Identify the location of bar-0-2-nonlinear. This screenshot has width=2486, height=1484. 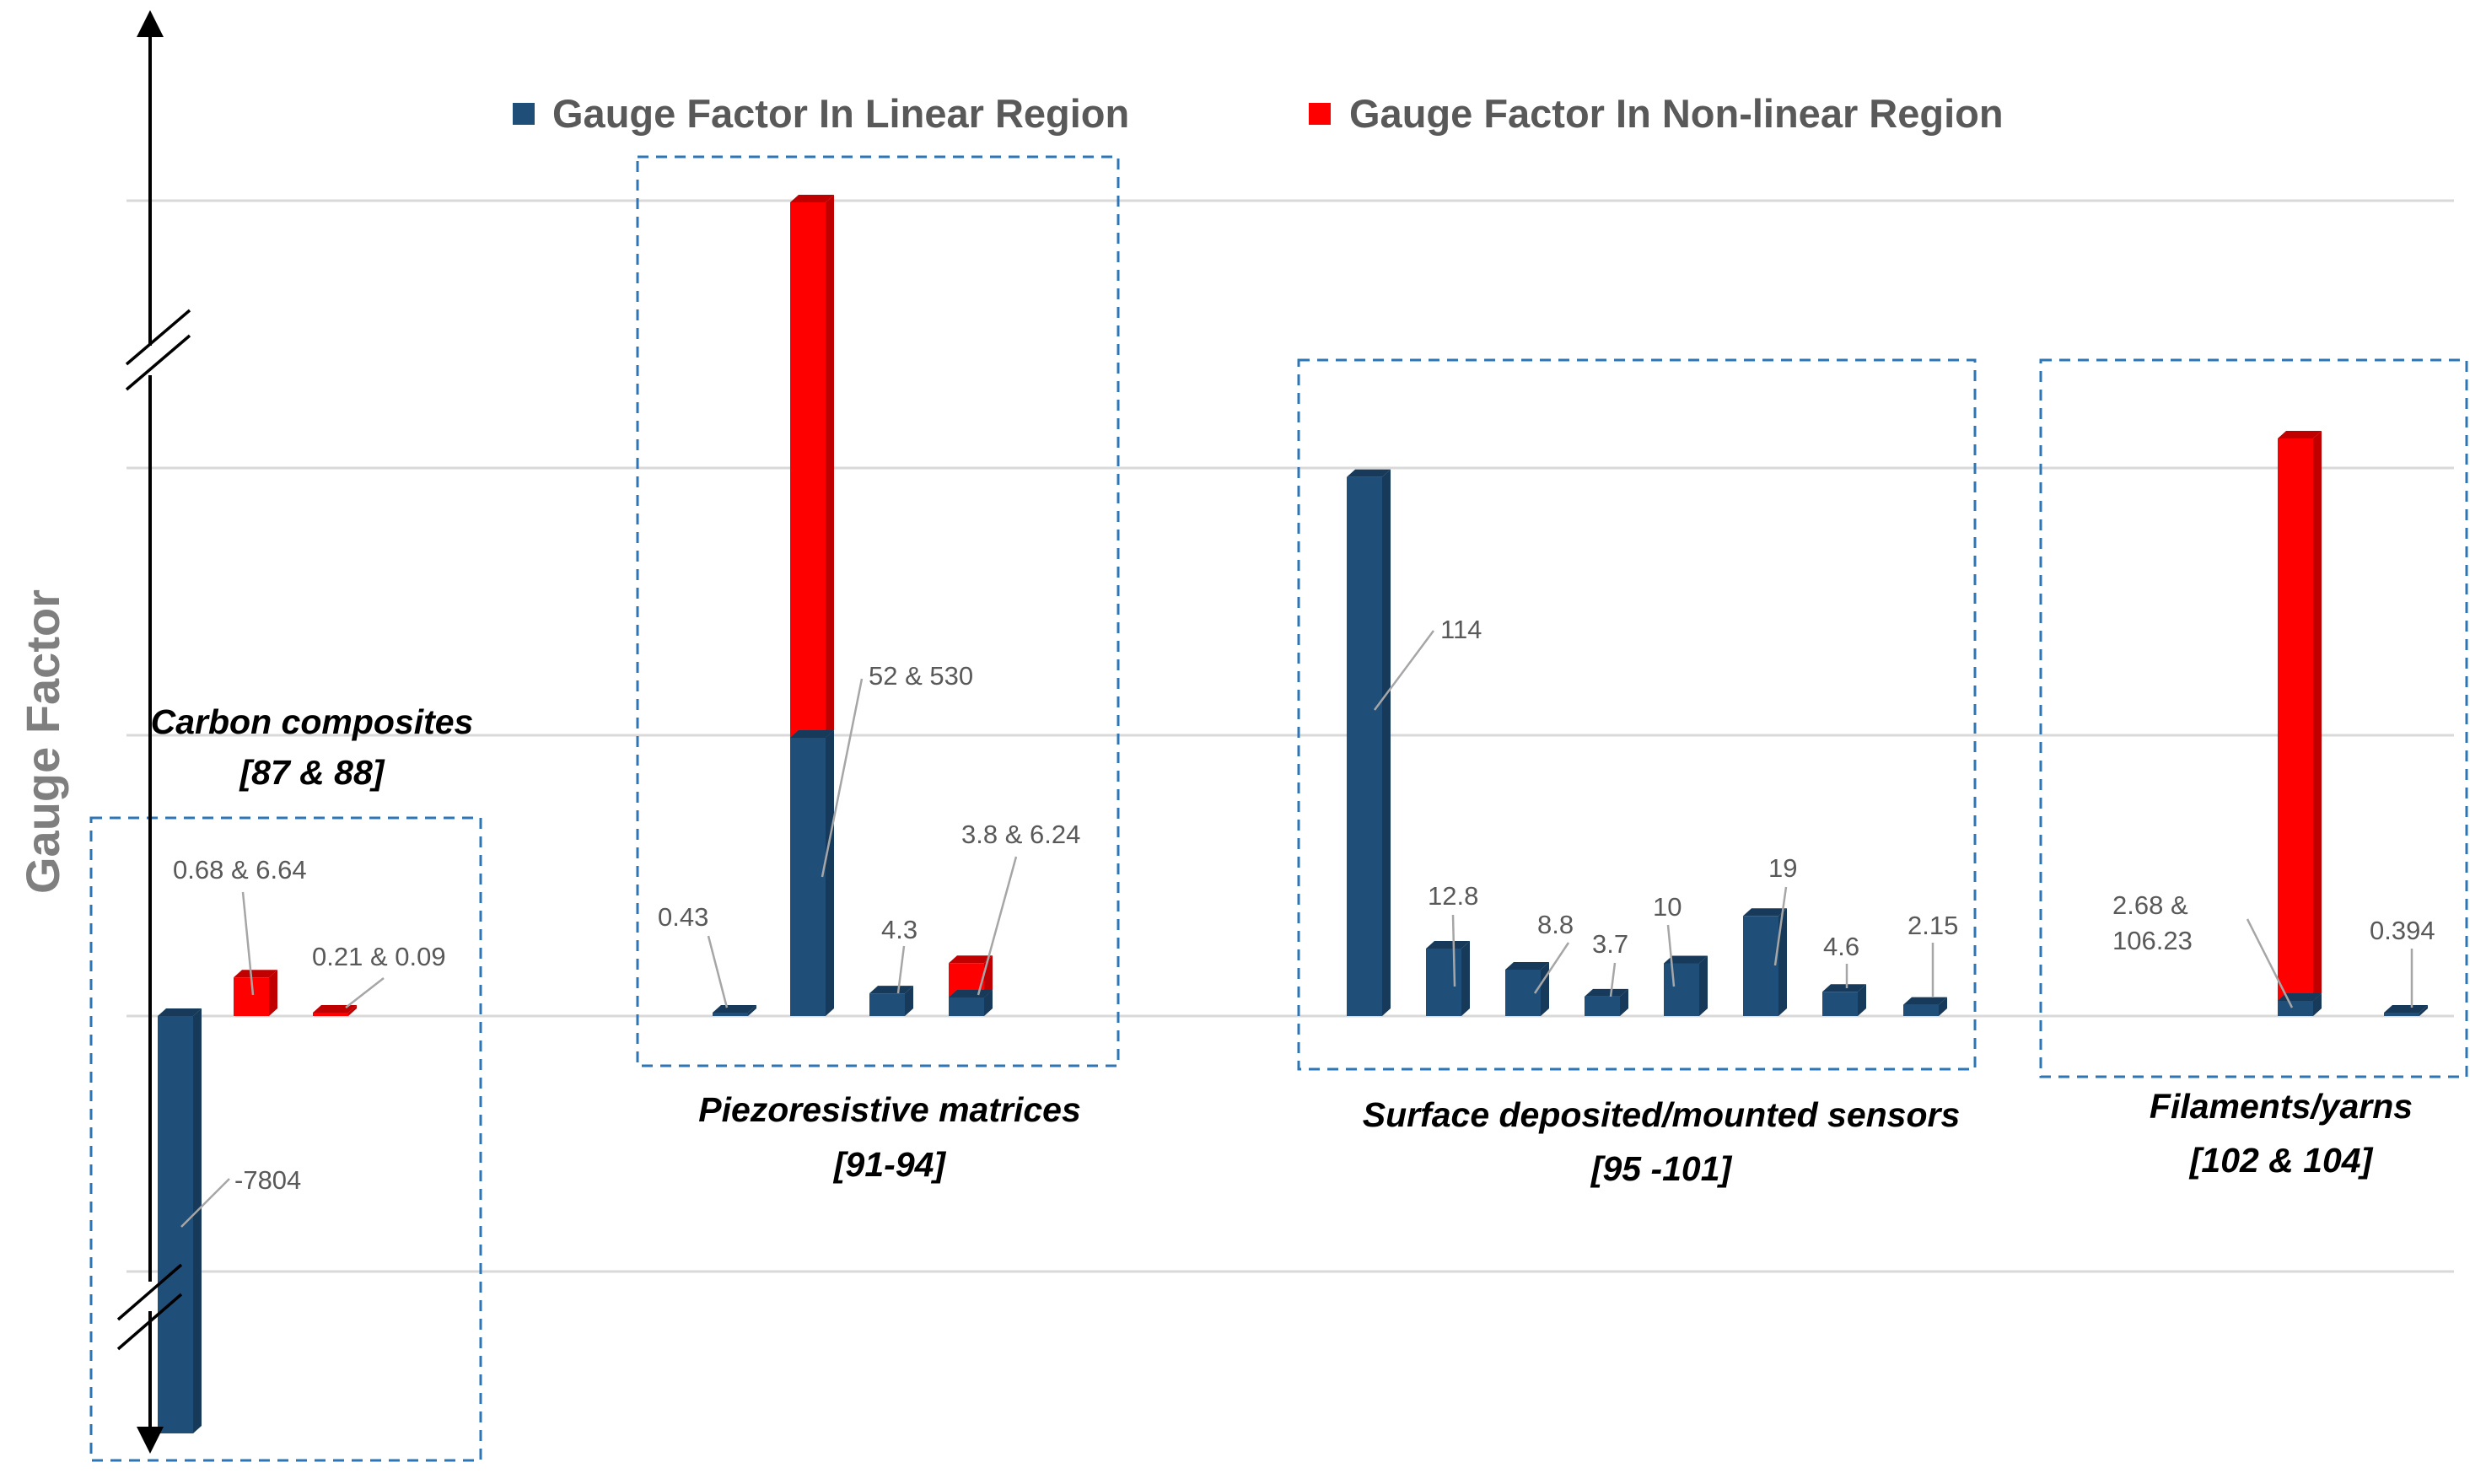
(331, 1014).